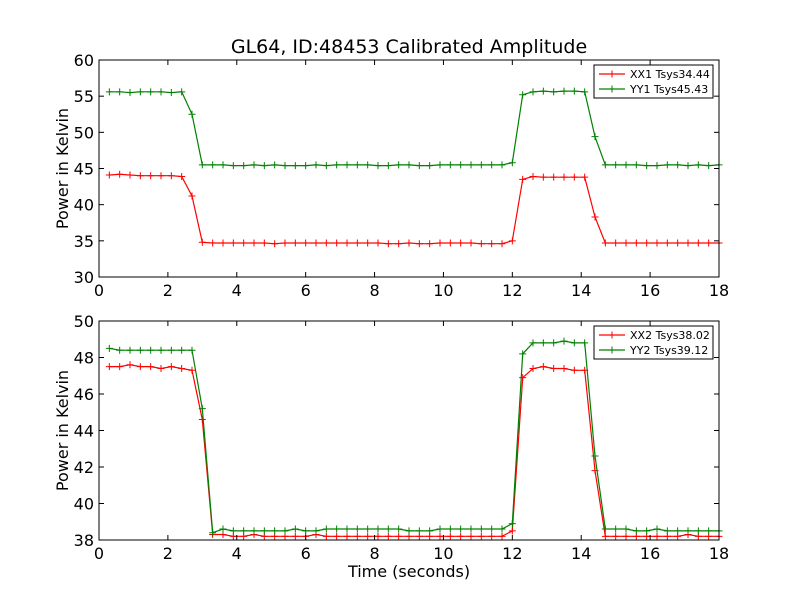 Image resolution: width=800 pixels, height=600 pixels. Describe the element at coordinates (99, 290) in the screenshot. I see `x-tick-label: 0` at that location.